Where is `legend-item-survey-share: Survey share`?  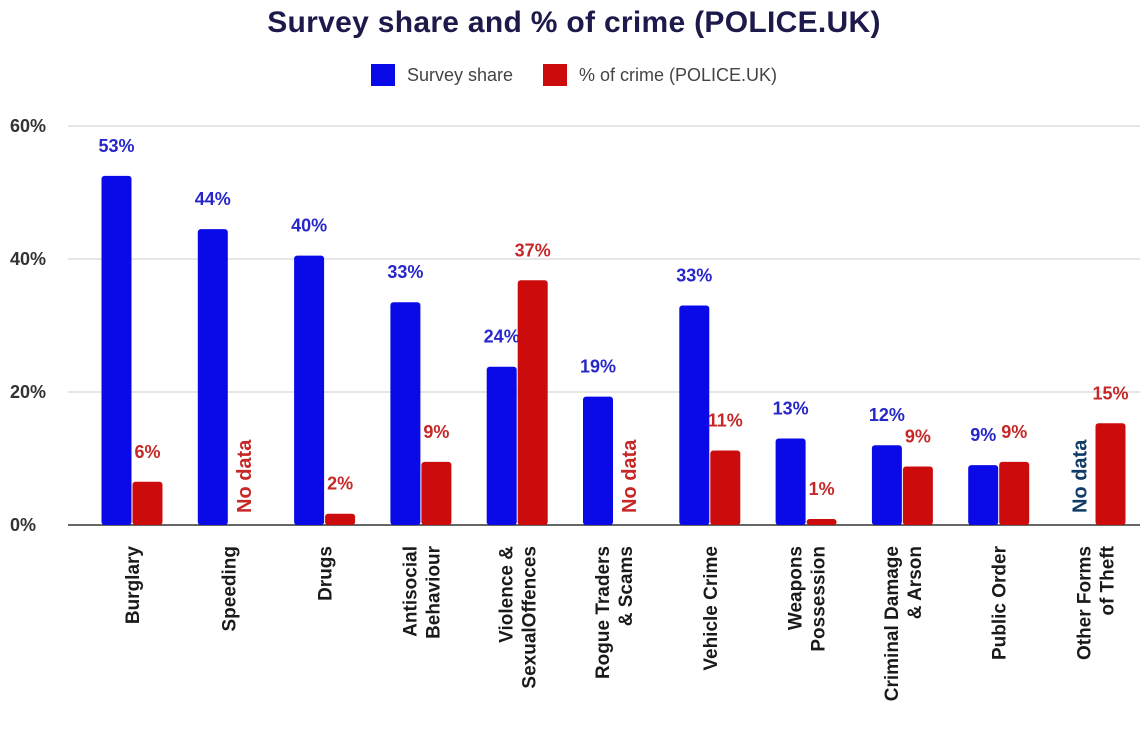
legend-item-survey-share: Survey share is located at coordinates (441, 75).